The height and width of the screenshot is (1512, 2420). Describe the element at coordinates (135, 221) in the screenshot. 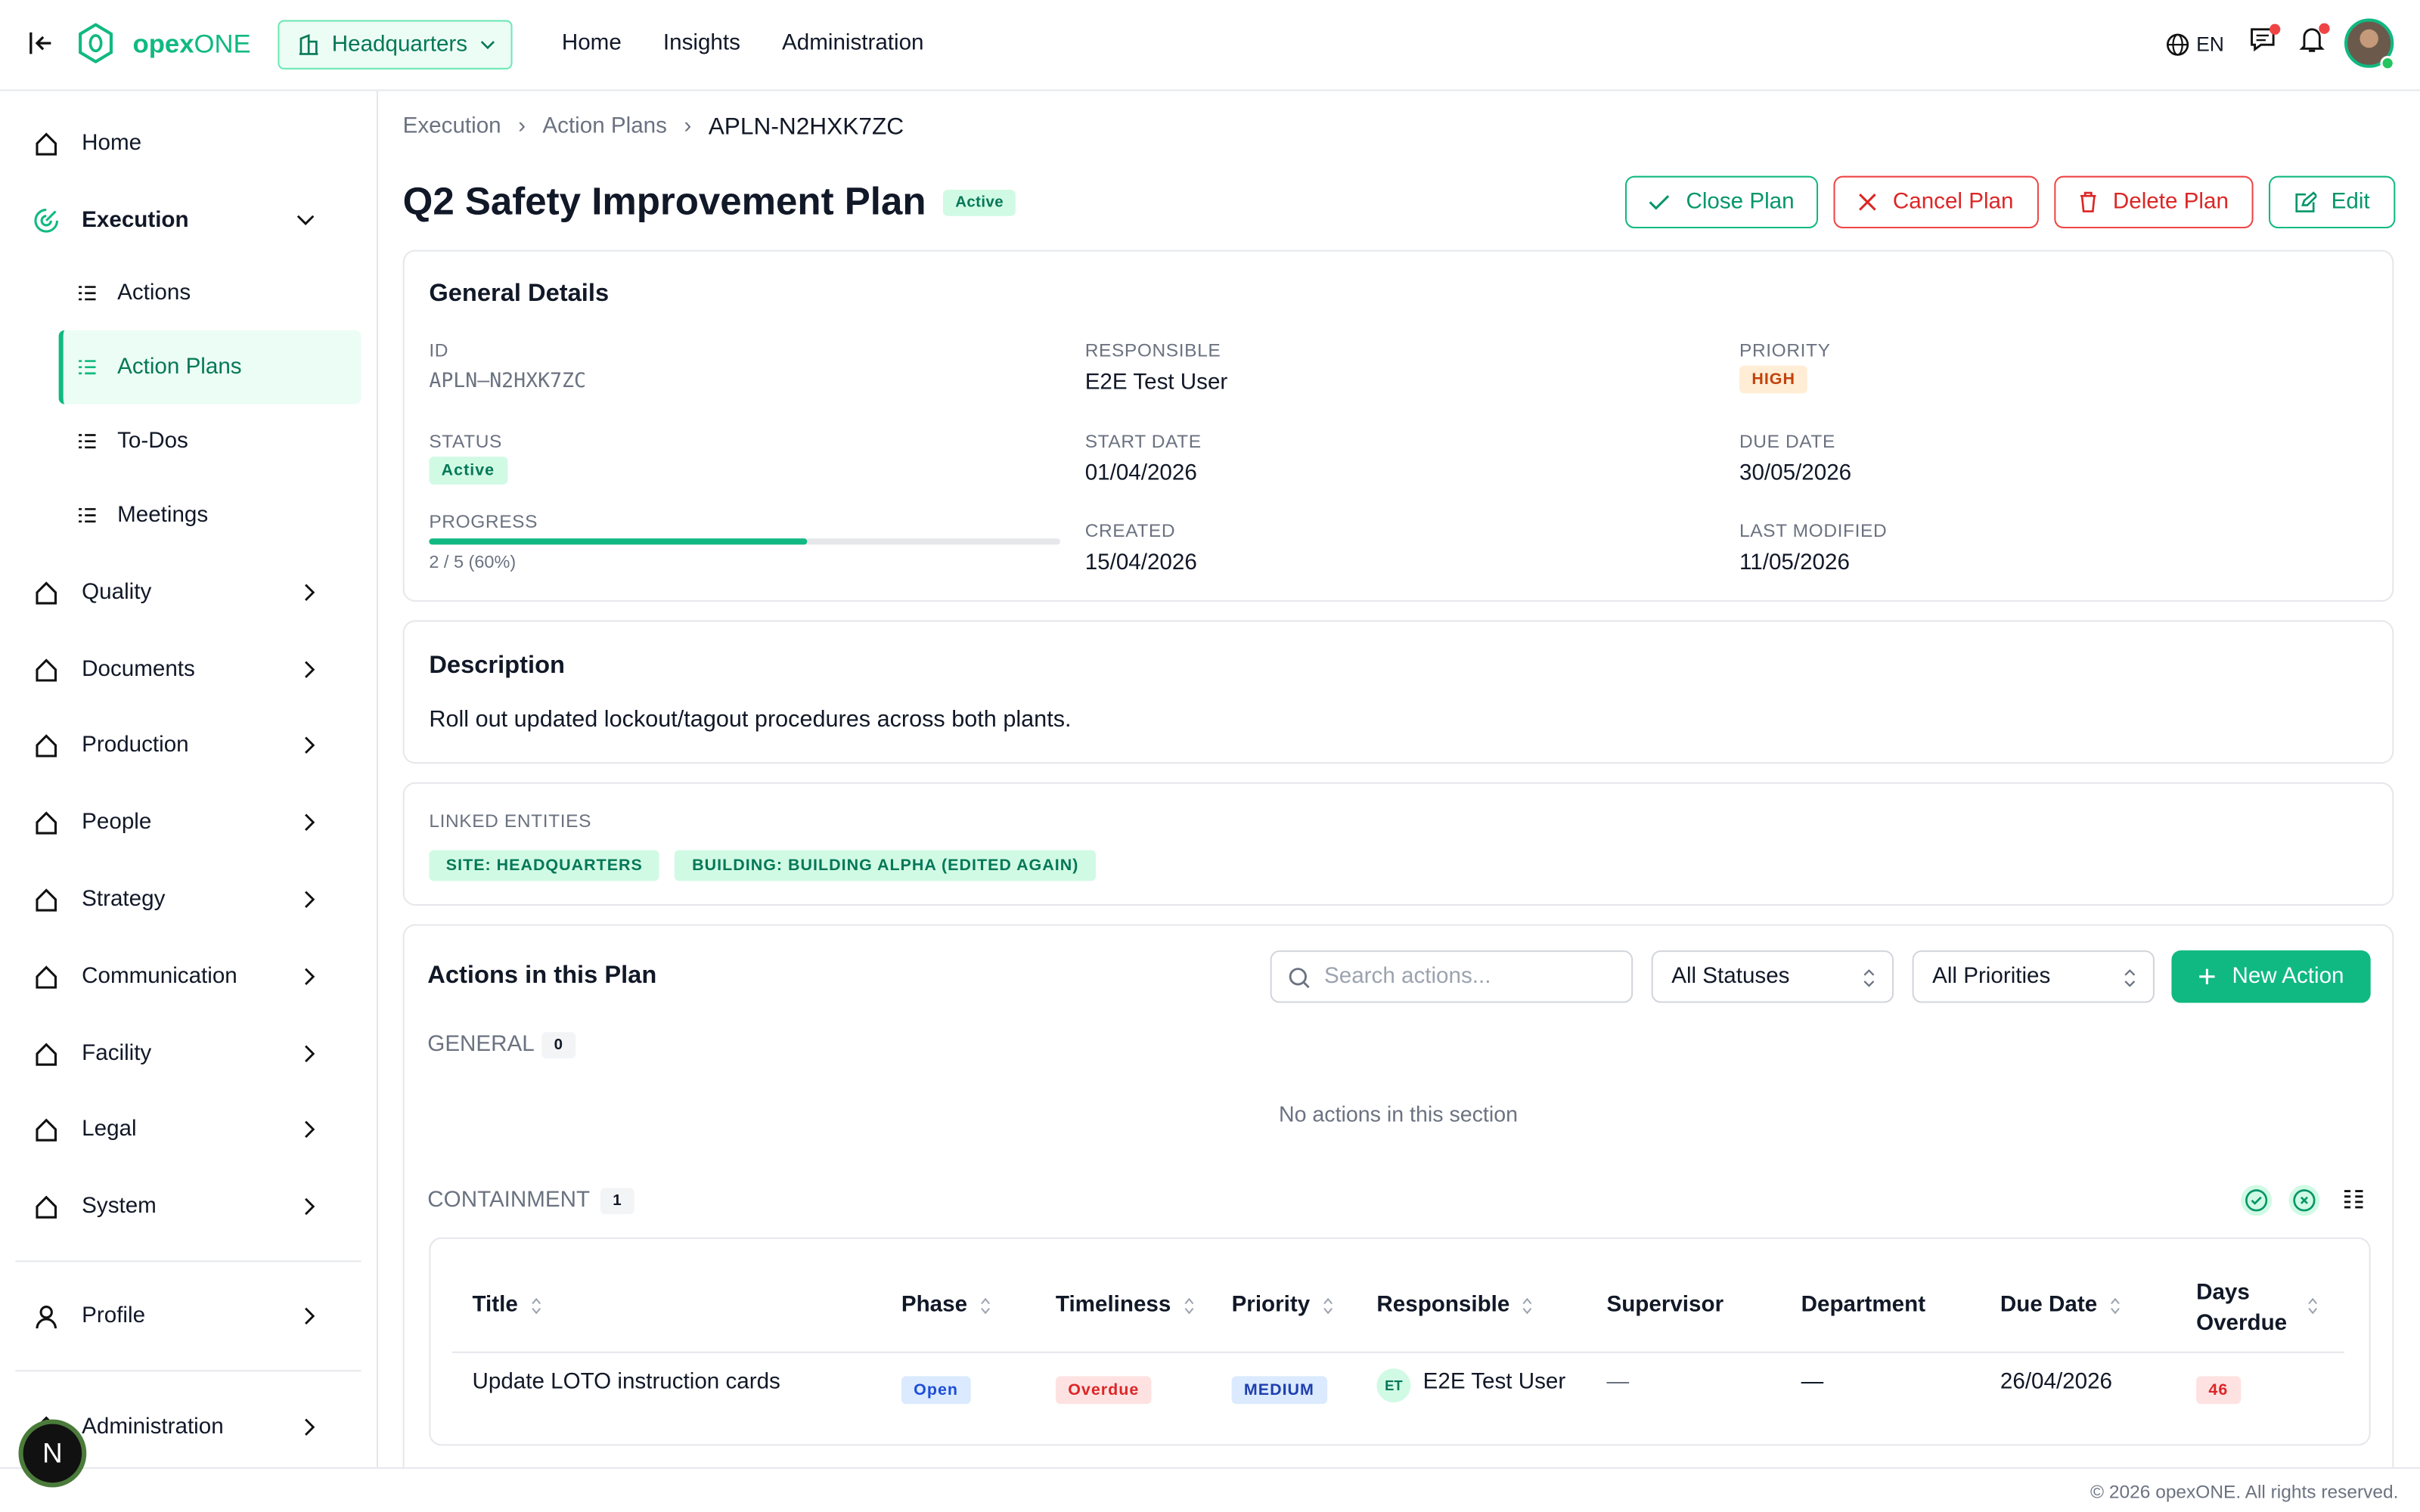

I see `sidebar-label: Execution` at that location.